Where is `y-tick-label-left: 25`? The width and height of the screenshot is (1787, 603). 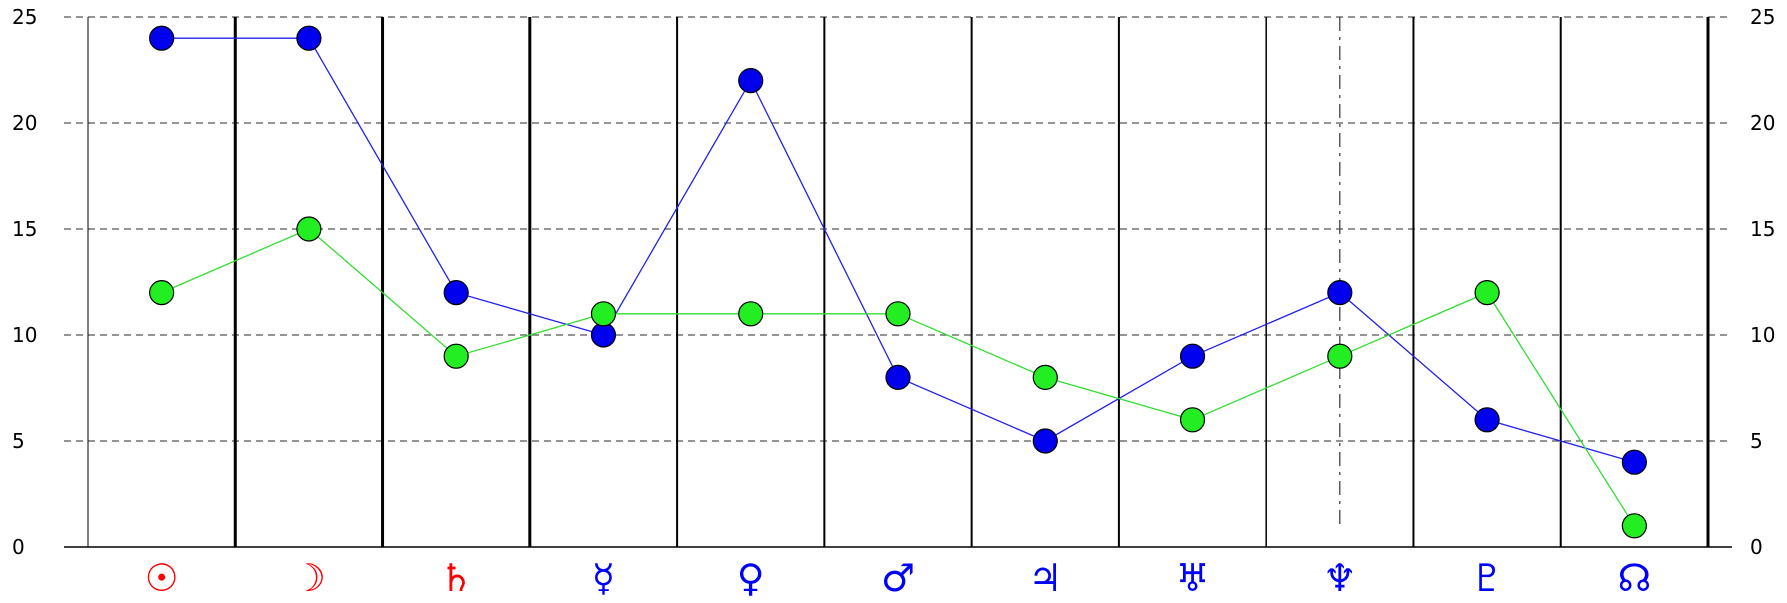 y-tick-label-left: 25 is located at coordinates (24, 17).